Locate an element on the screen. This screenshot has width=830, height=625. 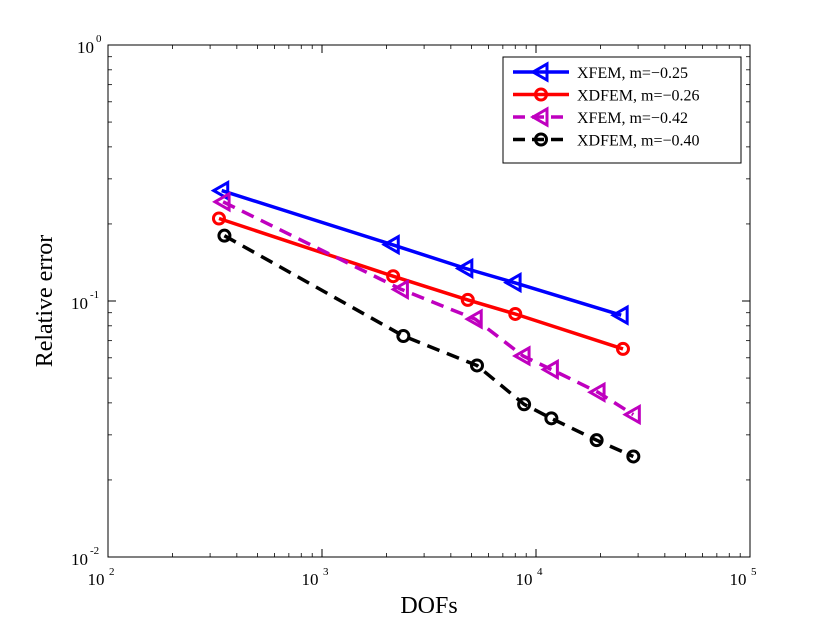
legend-label: XFEM, m=−0.25 is located at coordinates (632, 73).